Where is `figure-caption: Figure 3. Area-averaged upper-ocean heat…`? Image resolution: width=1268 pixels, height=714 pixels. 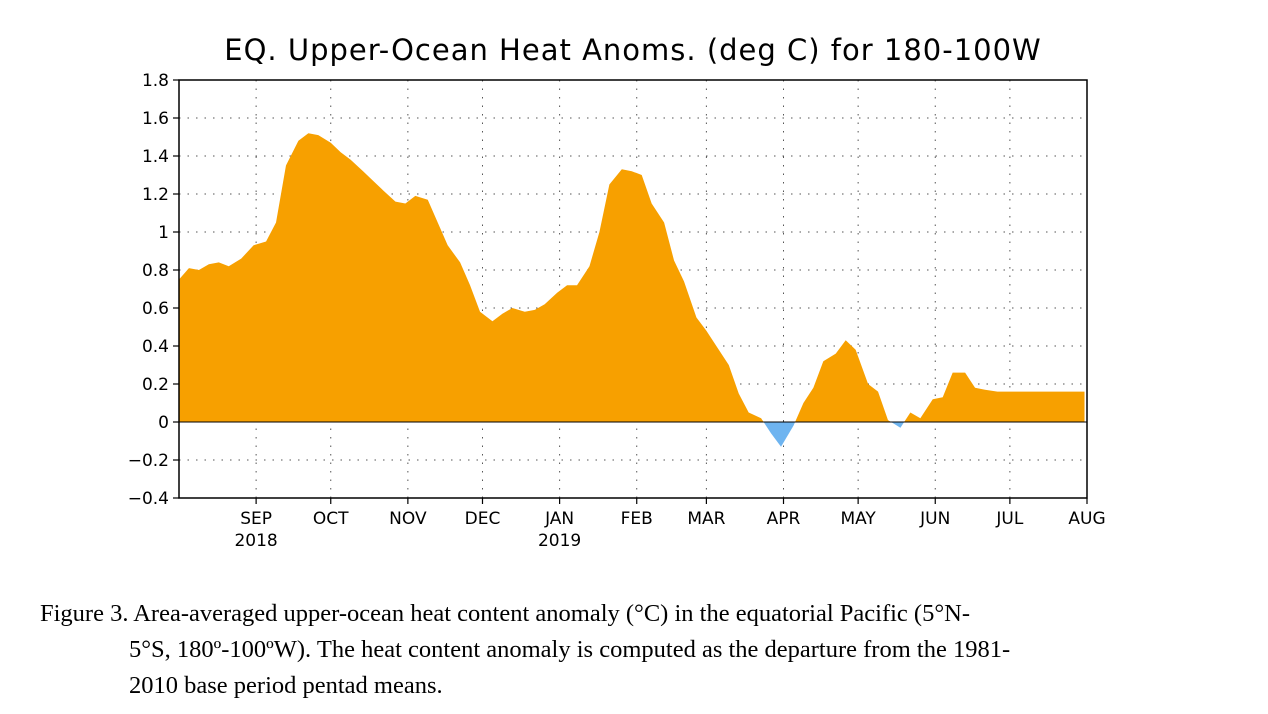
figure-caption: Figure 3. Area-averaged upper-ocean heat… is located at coordinates (640, 650).